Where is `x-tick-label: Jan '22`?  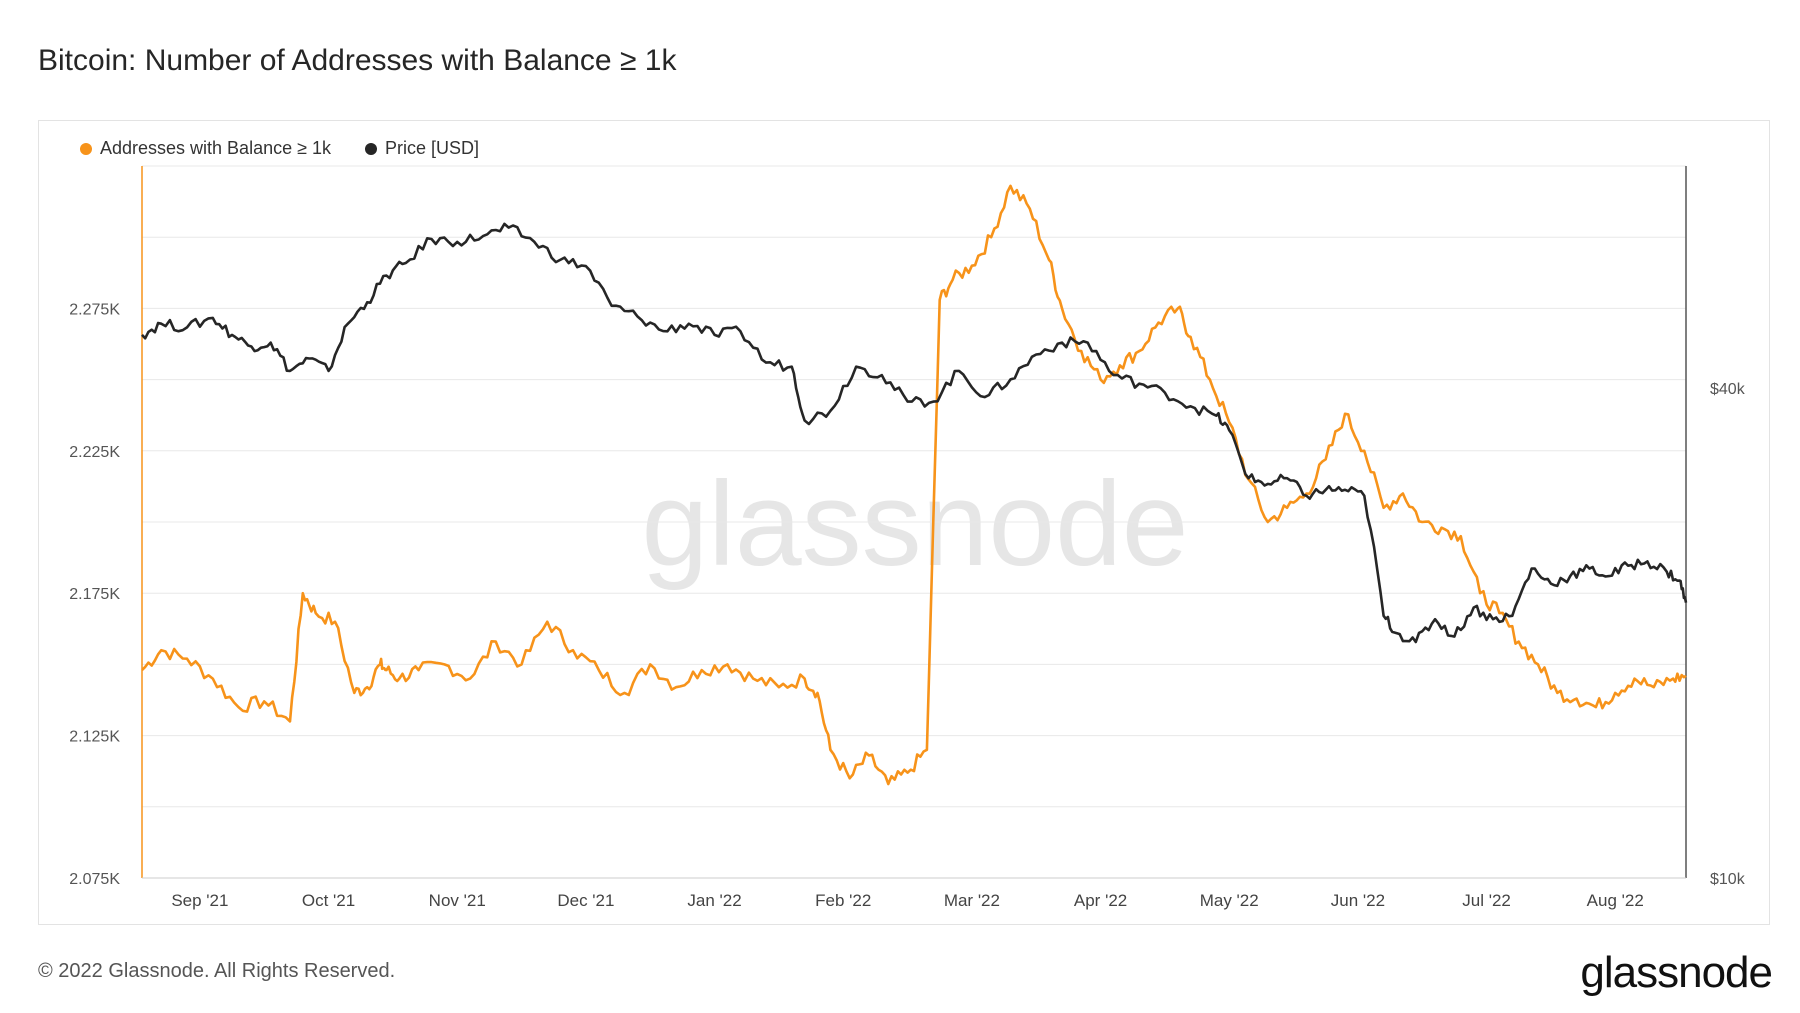 x-tick-label: Jan '22 is located at coordinates (714, 900).